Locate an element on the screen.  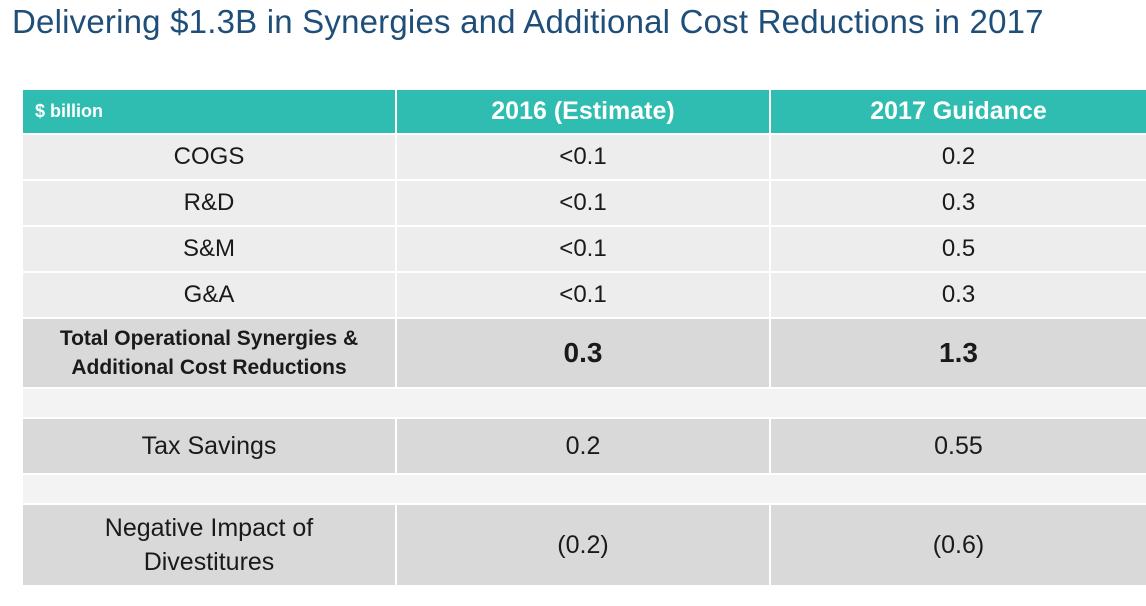
header-2017: 2017 Guidance is located at coordinates (958, 111).